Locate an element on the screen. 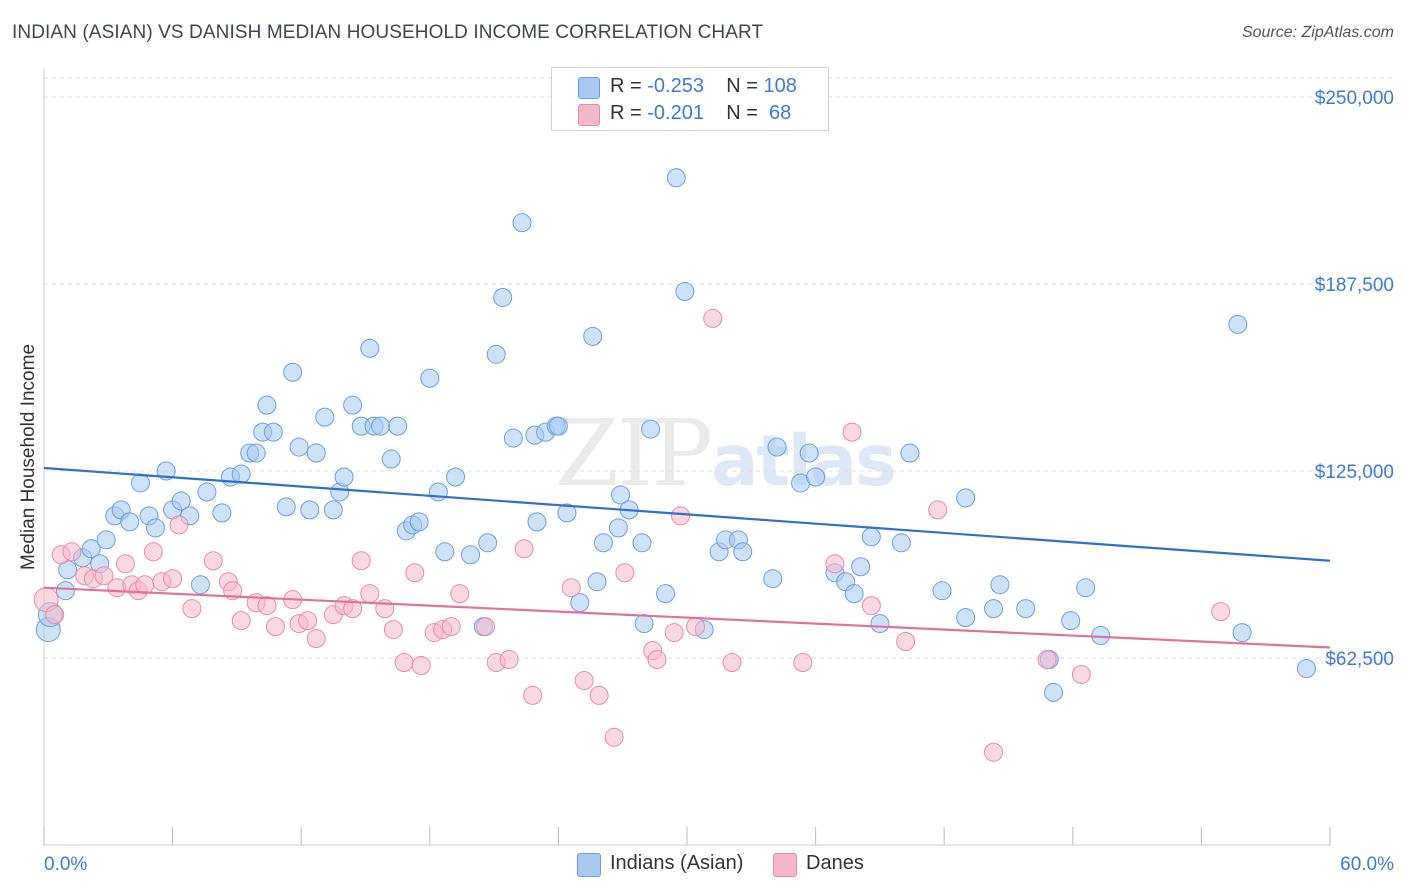 This screenshot has width=1406, height=892. x-tick-label-min: 0.0% is located at coordinates (65, 864).